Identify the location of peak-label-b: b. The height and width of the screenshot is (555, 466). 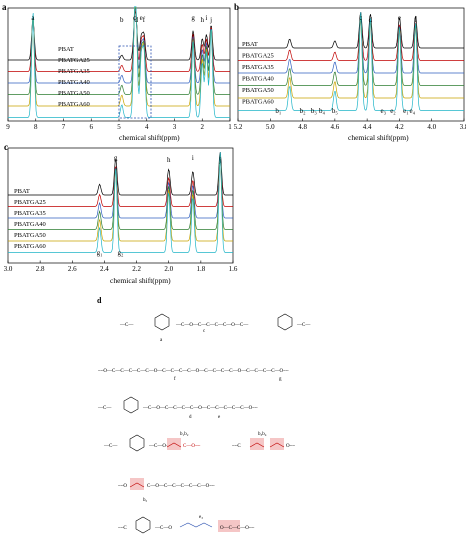
(122, 20).